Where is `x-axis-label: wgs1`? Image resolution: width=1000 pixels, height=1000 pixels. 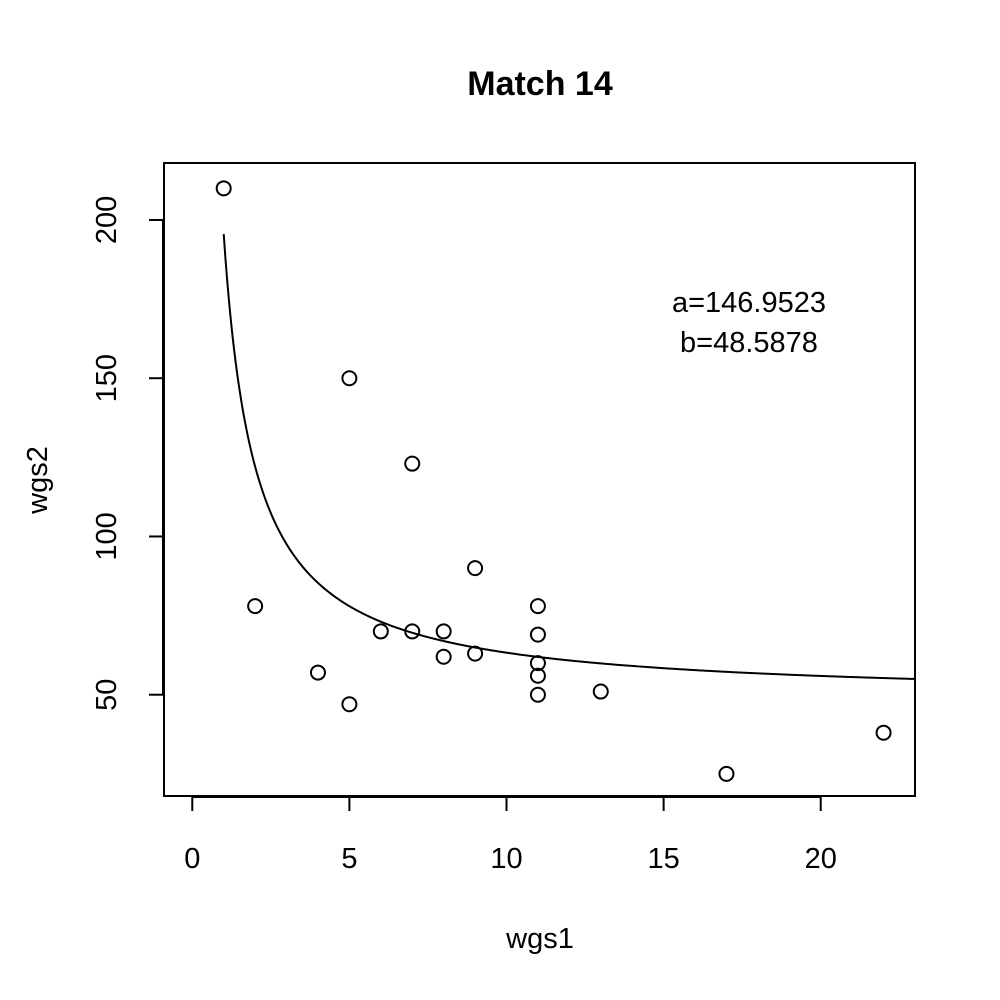 x-axis-label: wgs1 is located at coordinates (539, 939).